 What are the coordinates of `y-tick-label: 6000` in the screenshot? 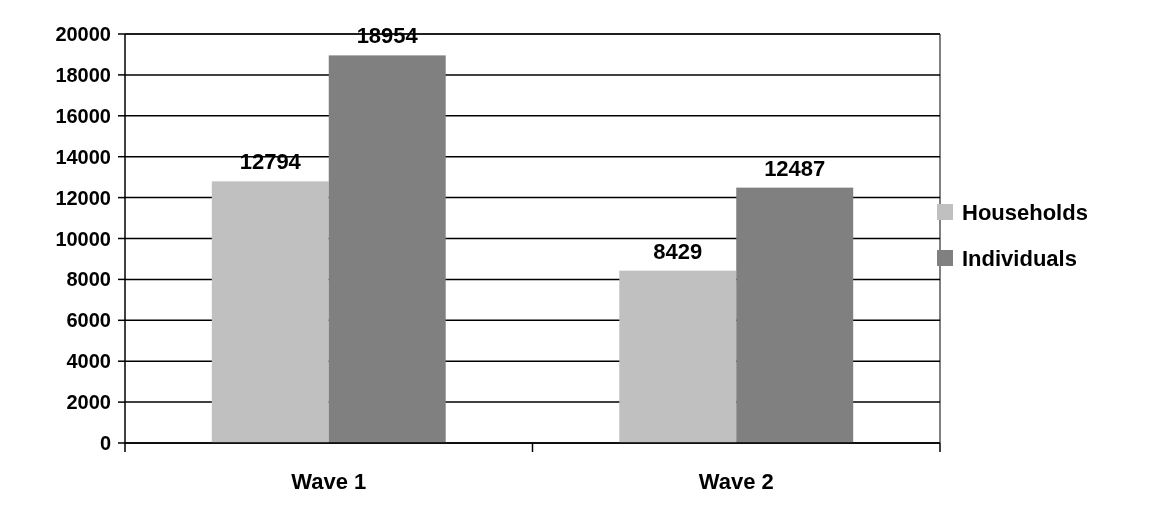 It's located at (88, 320).